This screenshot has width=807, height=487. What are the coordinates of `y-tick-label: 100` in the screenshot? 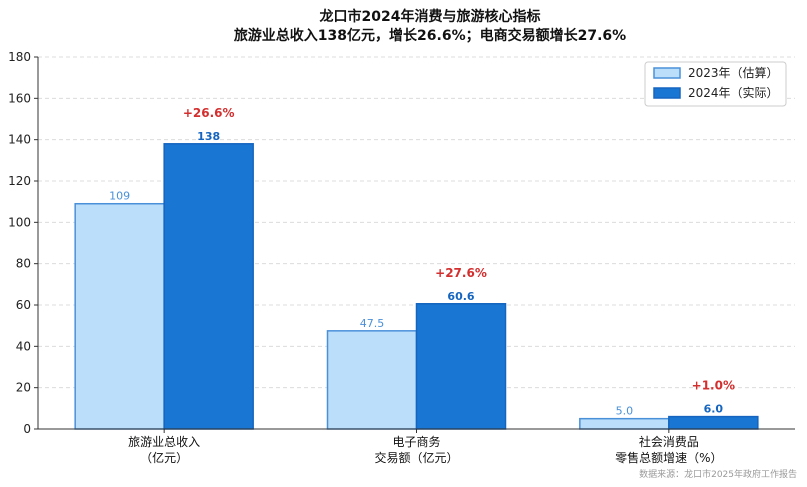 It's located at (19, 222).